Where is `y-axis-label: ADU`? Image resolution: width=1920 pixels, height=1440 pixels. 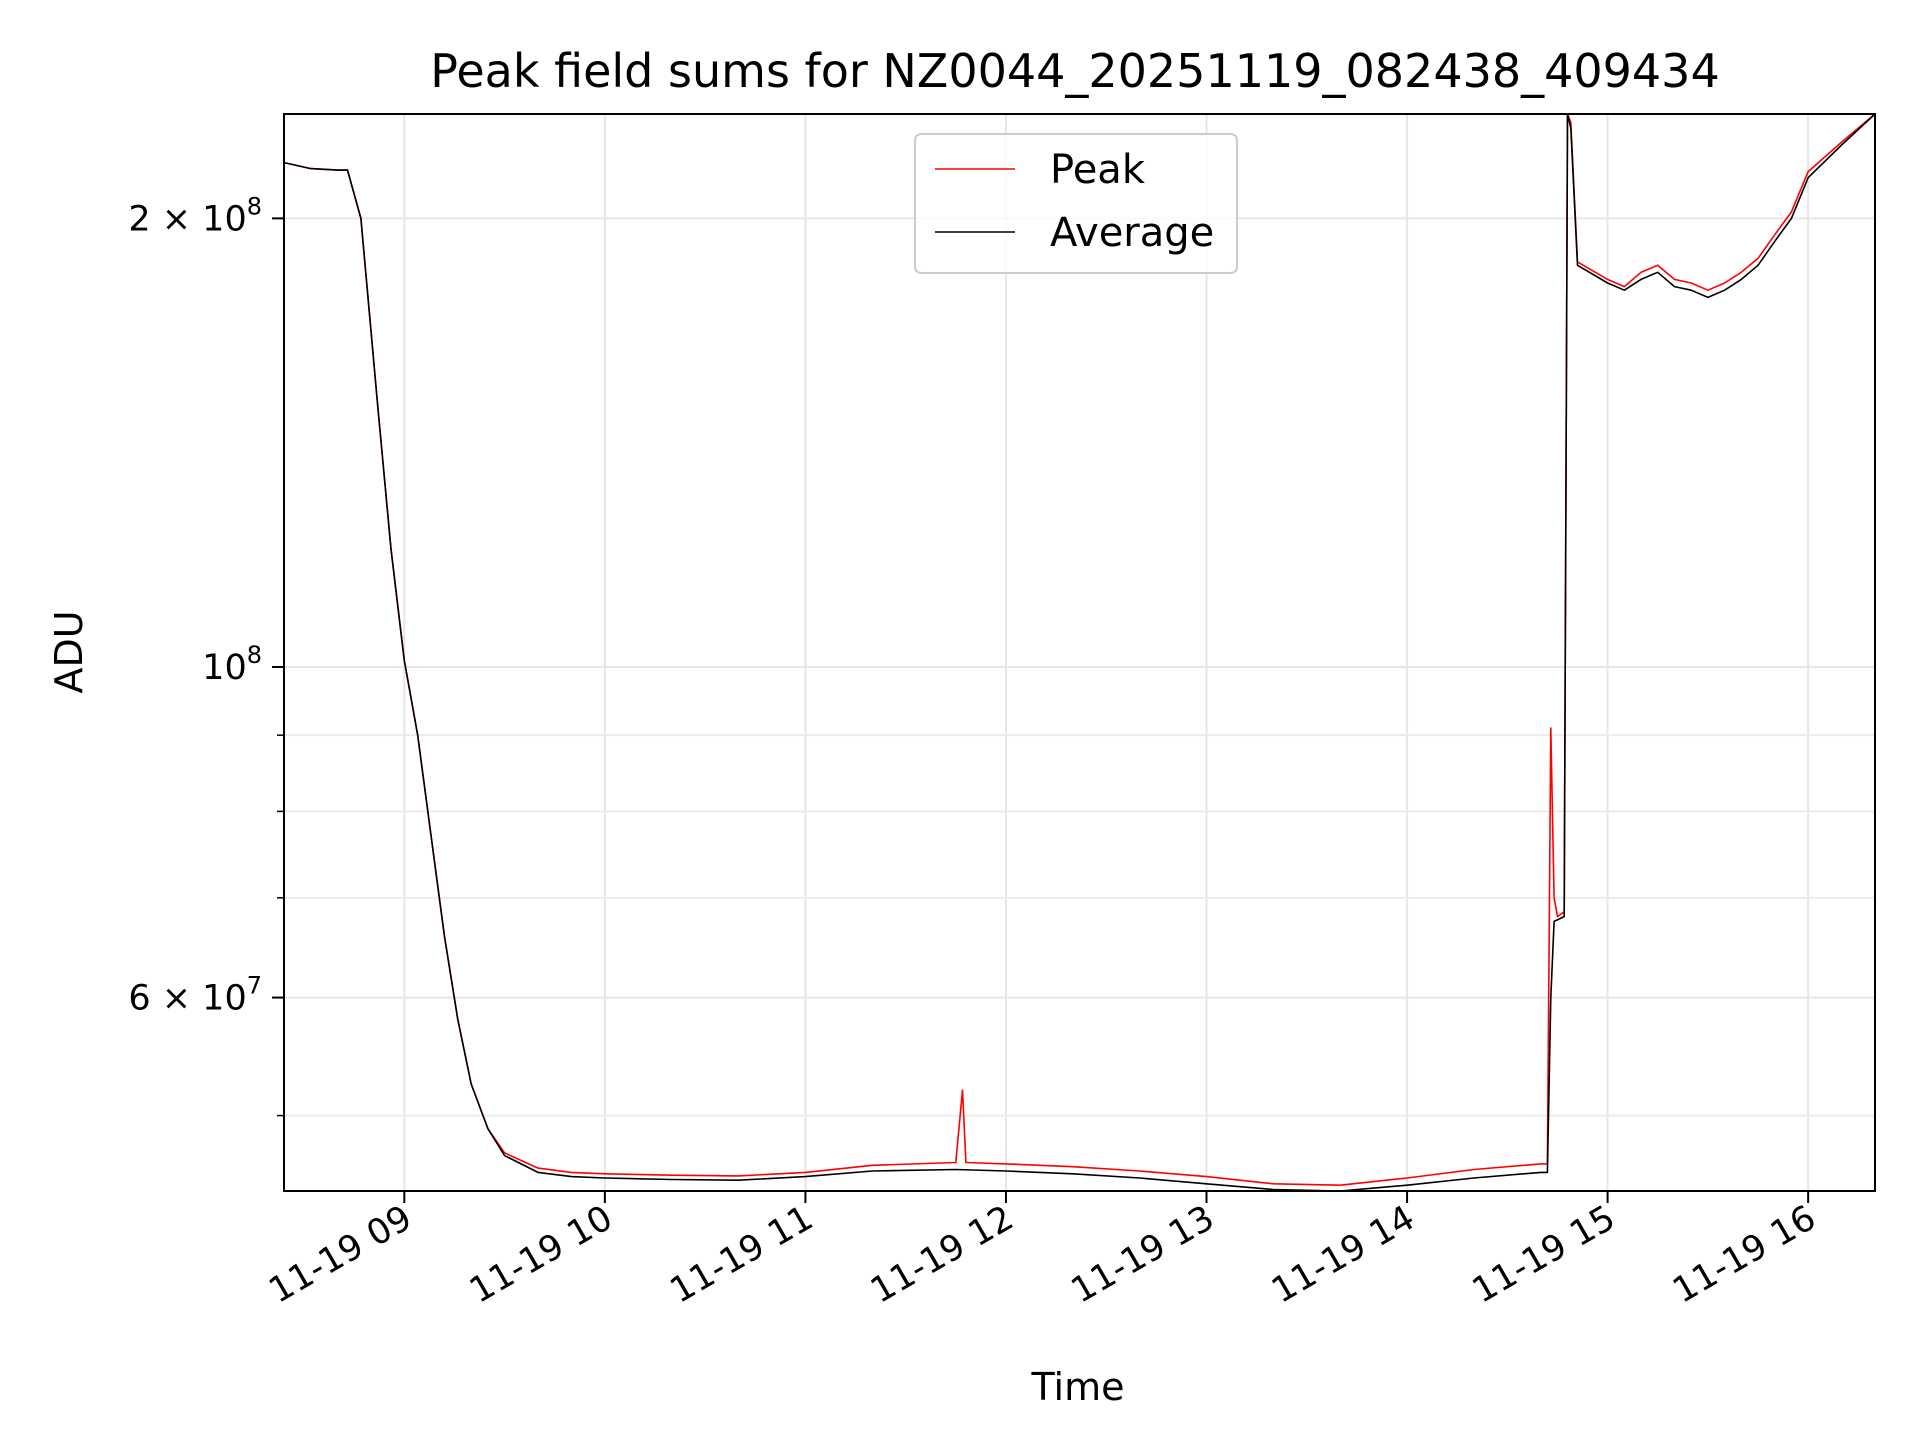 y-axis-label: ADU is located at coordinates (69, 651).